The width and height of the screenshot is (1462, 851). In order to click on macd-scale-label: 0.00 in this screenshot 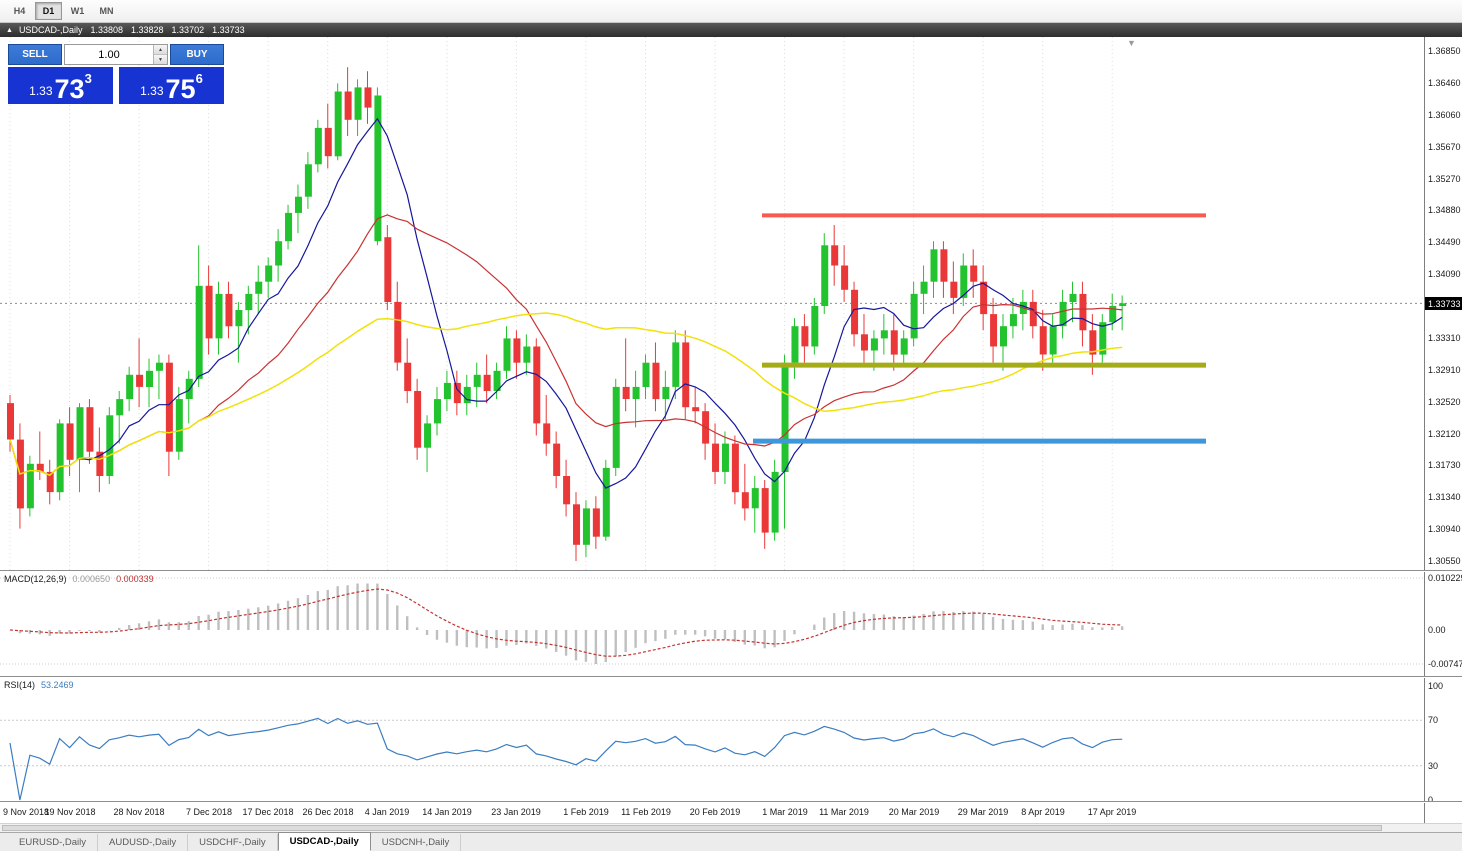, I will do `click(1437, 630)`.